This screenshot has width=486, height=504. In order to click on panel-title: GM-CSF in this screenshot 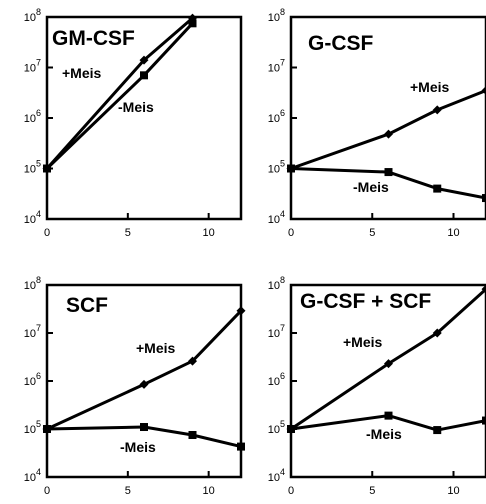, I will do `click(93, 38)`.